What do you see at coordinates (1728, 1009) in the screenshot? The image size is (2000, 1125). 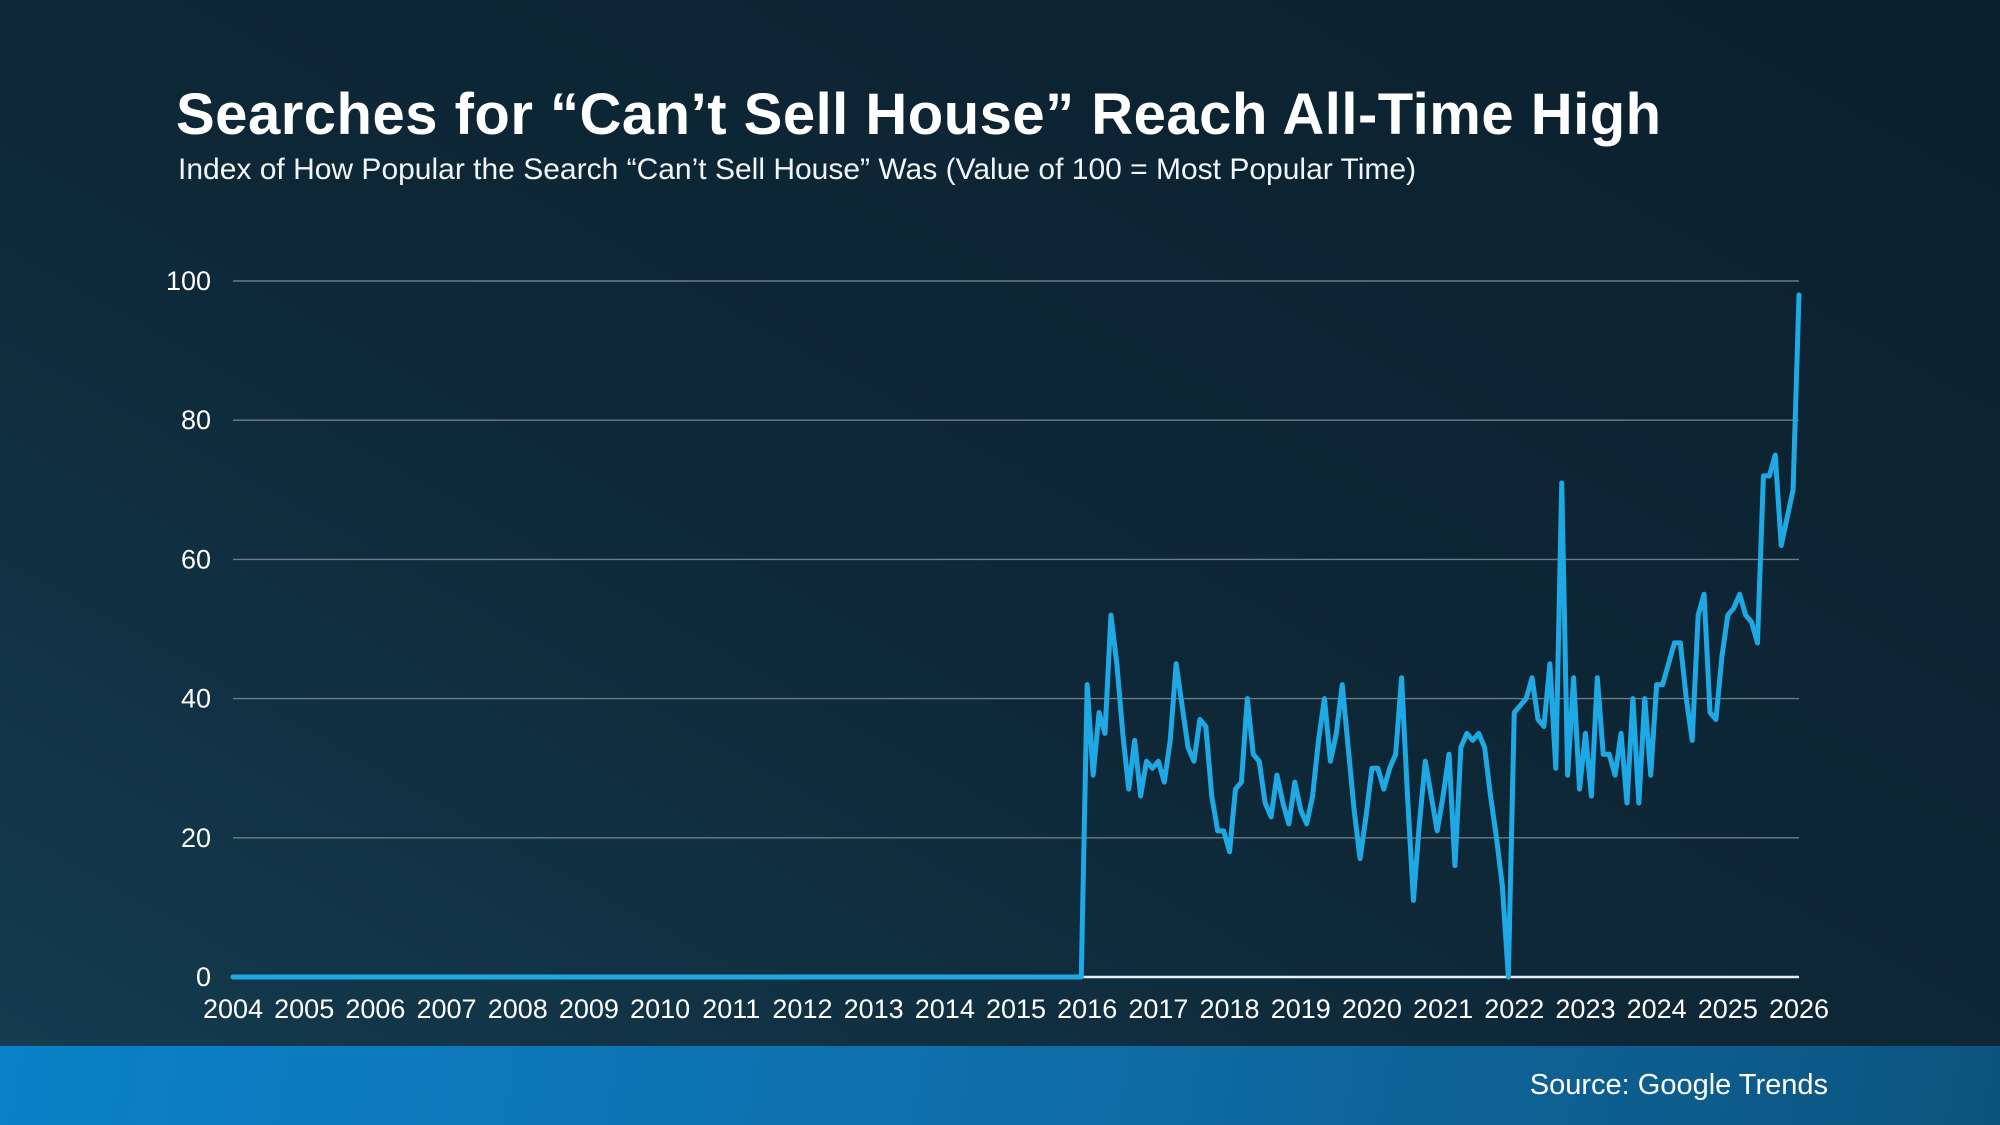 I see `x-axis-tick-label: 2025` at bounding box center [1728, 1009].